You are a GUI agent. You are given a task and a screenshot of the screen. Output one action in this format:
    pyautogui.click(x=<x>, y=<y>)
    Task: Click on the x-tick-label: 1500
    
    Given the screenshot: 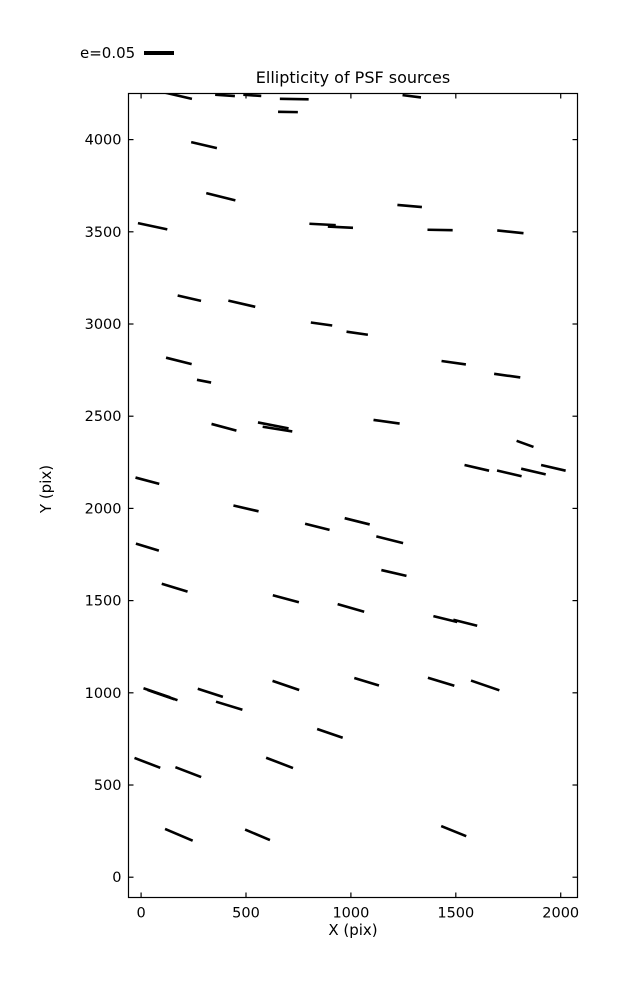 What is the action you would take?
    pyautogui.click(x=455, y=914)
    